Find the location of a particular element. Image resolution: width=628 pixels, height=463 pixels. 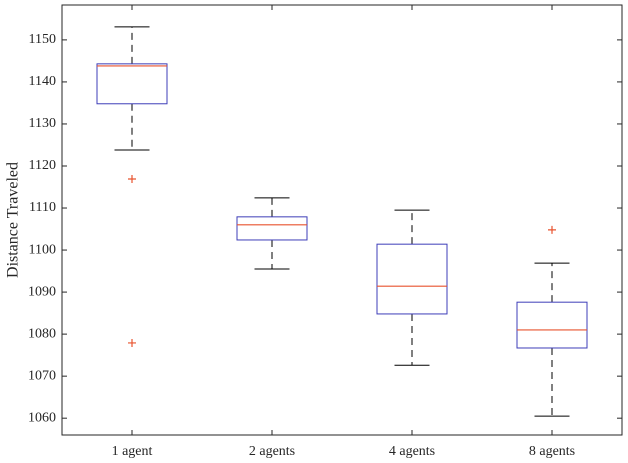

y-tick-label: 1100 is located at coordinates (42, 249).